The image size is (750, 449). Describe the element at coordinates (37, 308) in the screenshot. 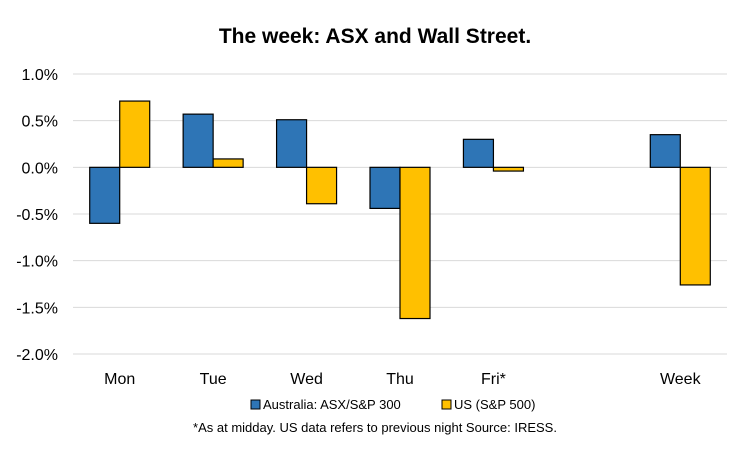

I see `y-tick-label: -1.5%` at that location.